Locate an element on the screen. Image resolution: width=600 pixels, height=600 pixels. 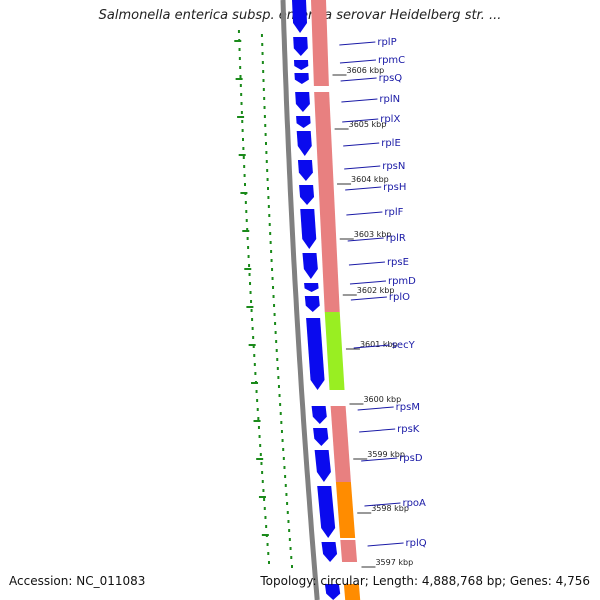
gene-label-rpsN: rpsN is located at coordinates (393, 166).